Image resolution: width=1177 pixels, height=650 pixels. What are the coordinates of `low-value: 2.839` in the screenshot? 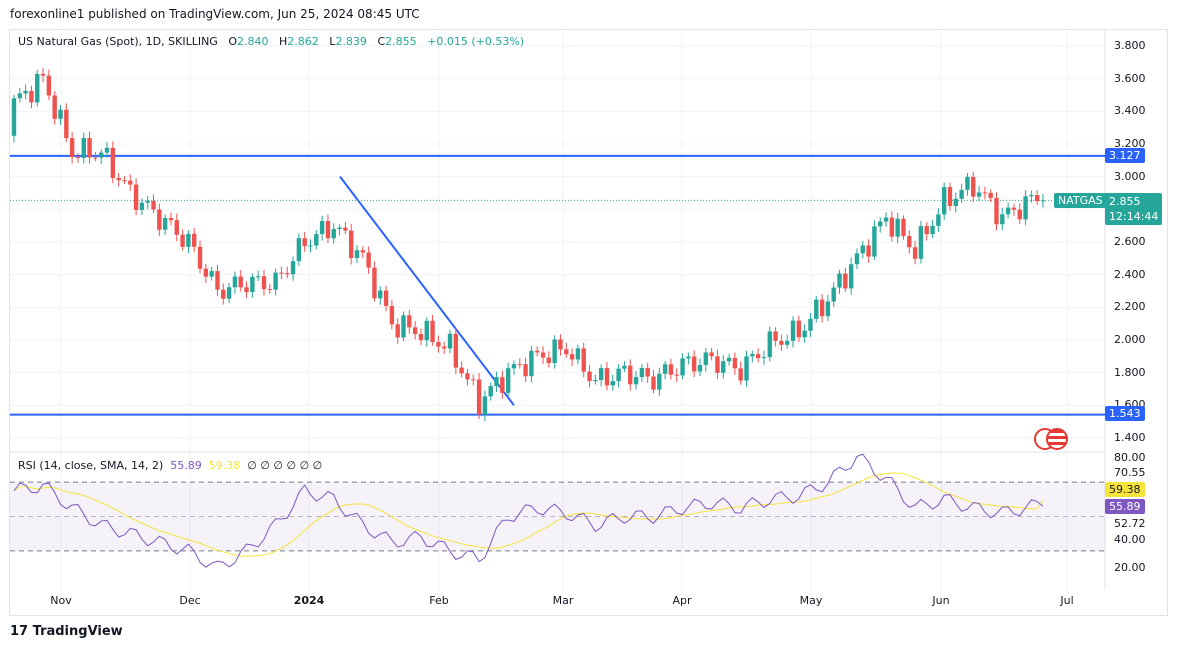 It's located at (351, 41).